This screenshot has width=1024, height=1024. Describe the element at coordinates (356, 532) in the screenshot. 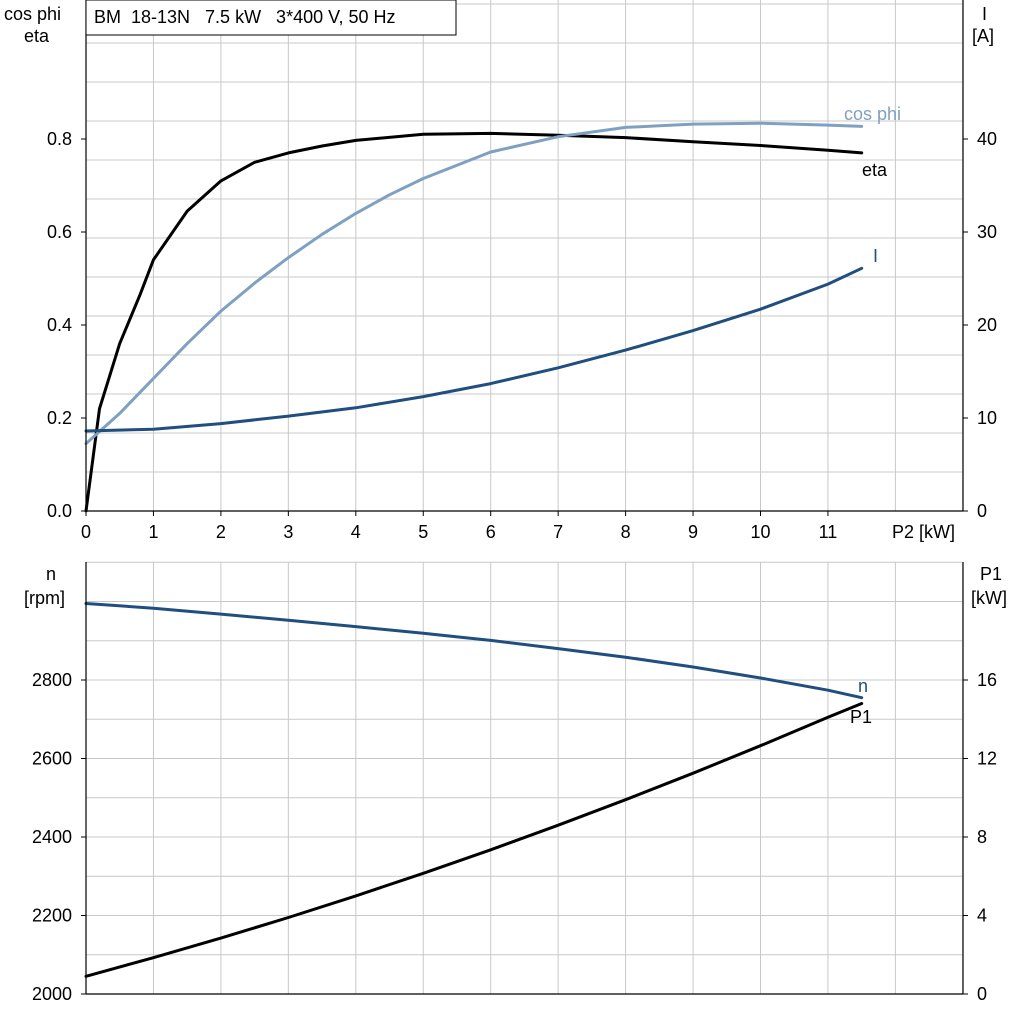

I see `x-tick-label: 4` at that location.